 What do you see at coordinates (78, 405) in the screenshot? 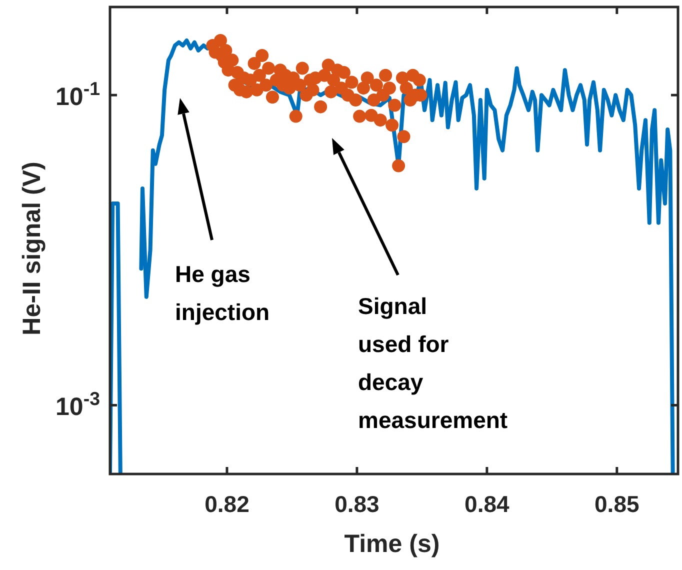
I see `y-tick-label: 10$^{-3}$` at bounding box center [78, 405].